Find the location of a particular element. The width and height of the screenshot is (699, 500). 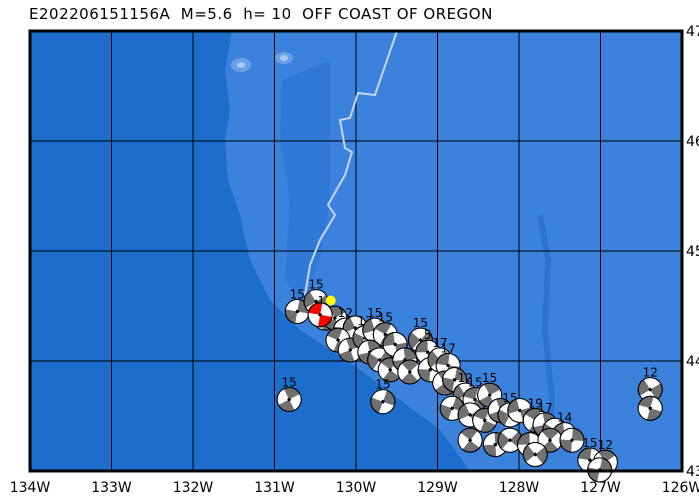

longitude-label: 128W is located at coordinates (519, 488).